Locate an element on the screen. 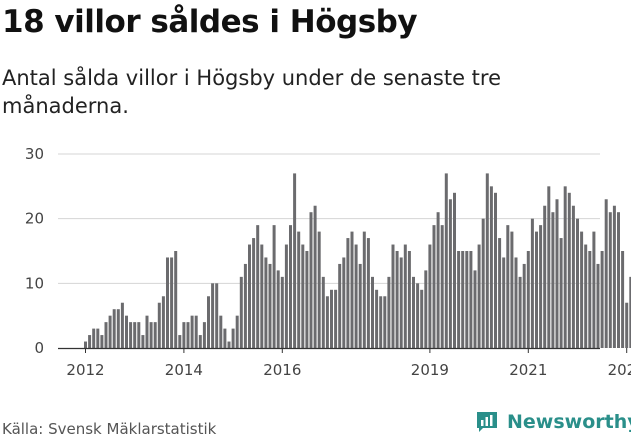 This screenshot has width=631, height=439. source-credit: Källa: Svensk Mäklarstatistik is located at coordinates (109, 429).